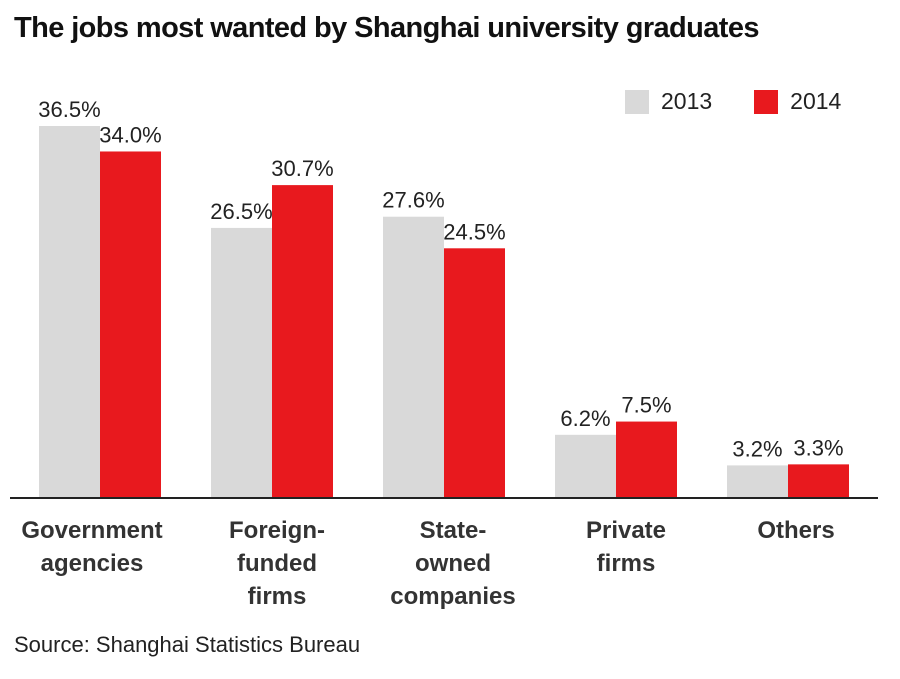 Image resolution: width=900 pixels, height=679 pixels. Describe the element at coordinates (241, 211) in the screenshot. I see `data-label-2013-1: 26.5%` at that location.